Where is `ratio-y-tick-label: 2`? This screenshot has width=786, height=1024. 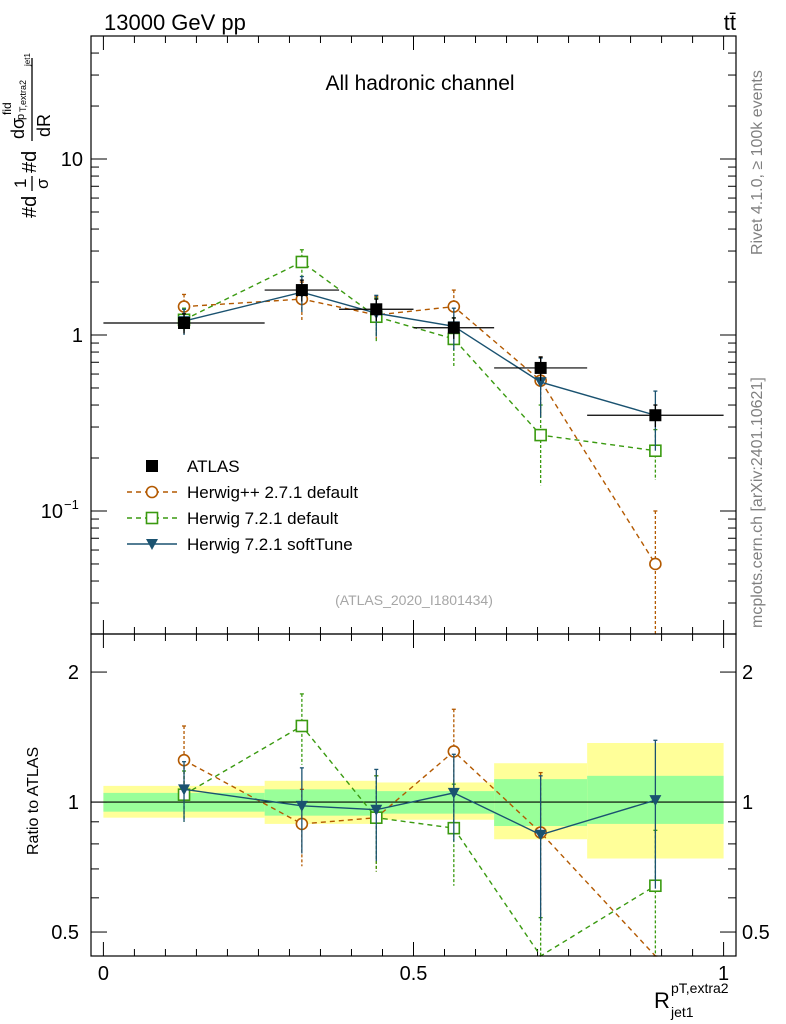 ratio-y-tick-label: 2 is located at coordinates (73, 673).